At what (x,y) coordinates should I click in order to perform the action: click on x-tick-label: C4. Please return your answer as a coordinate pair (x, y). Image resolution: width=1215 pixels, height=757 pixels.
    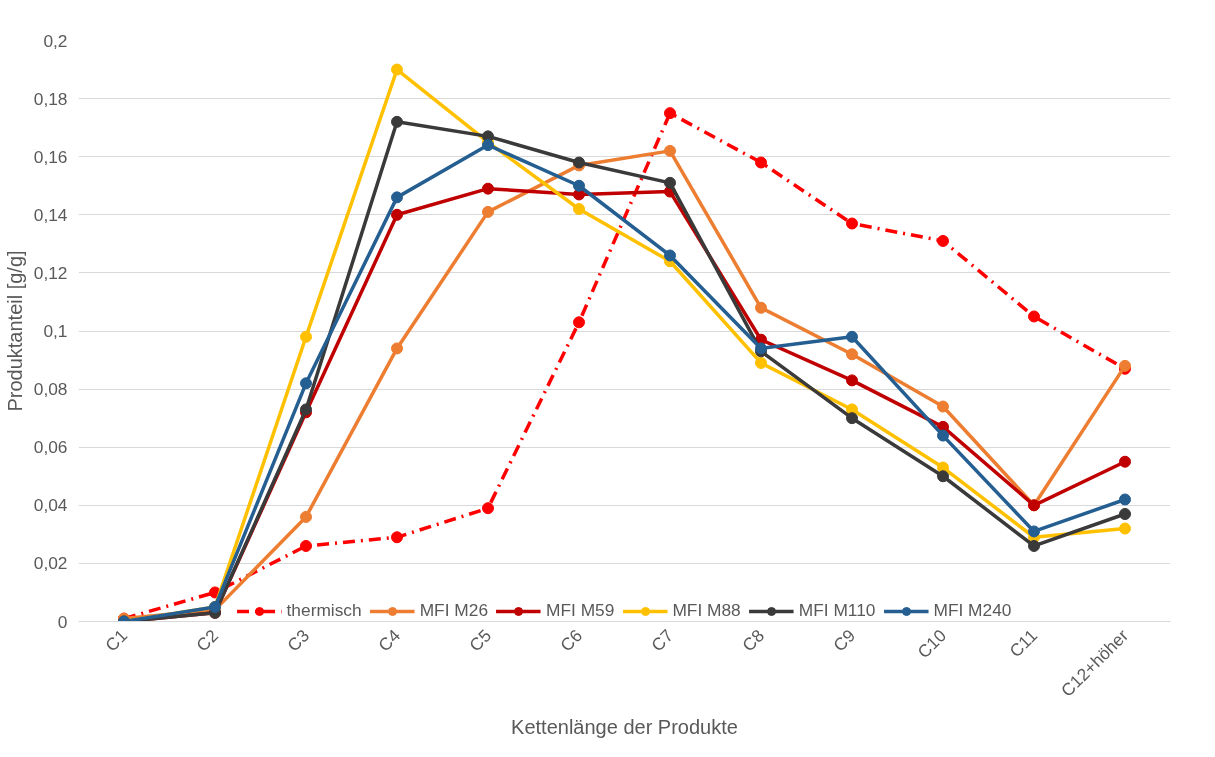
    Looking at the image, I should click on (389, 640).